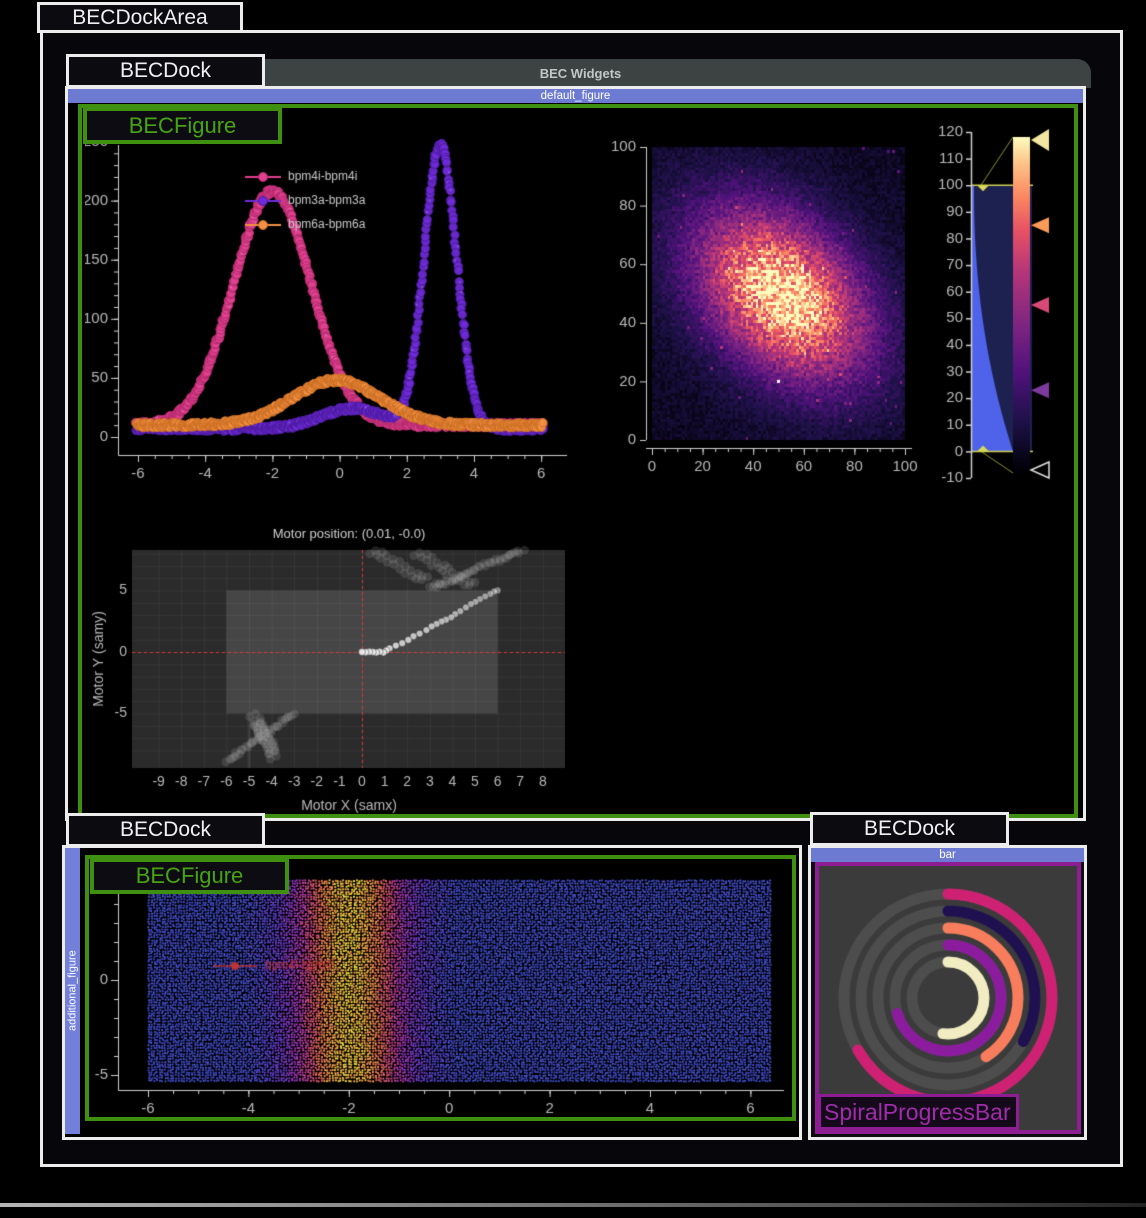 This screenshot has height=1218, width=1146. Describe the element at coordinates (182, 125) in the screenshot. I see `top-figure-label: BECFigure` at that location.